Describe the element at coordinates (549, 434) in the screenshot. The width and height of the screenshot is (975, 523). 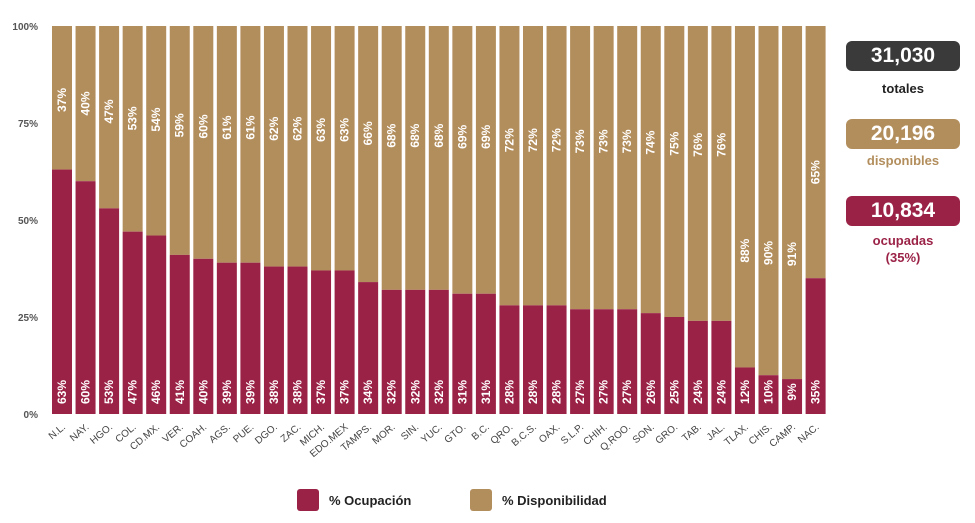
I see `x-tick-label: OAX.` at that location.